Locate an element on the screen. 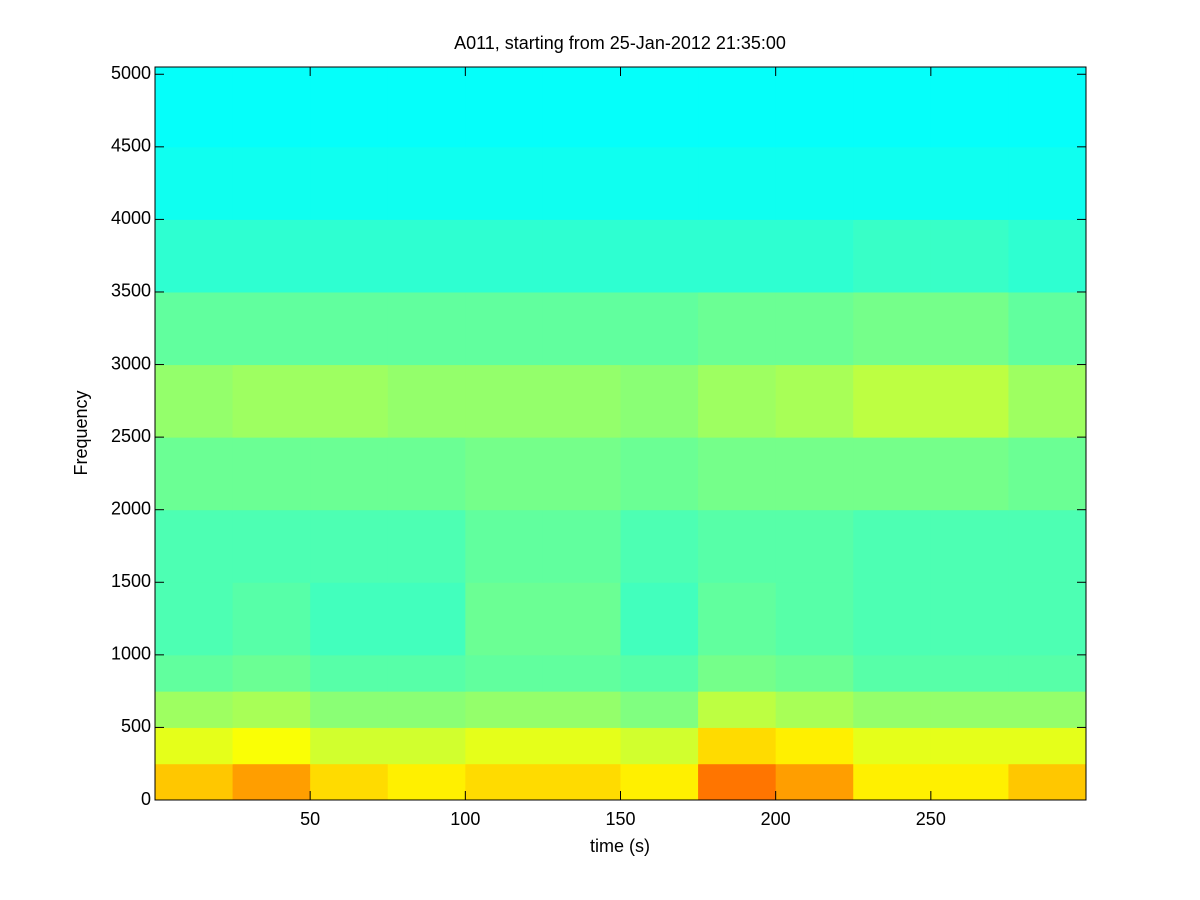  x-tick-label: 100 is located at coordinates (465, 819).